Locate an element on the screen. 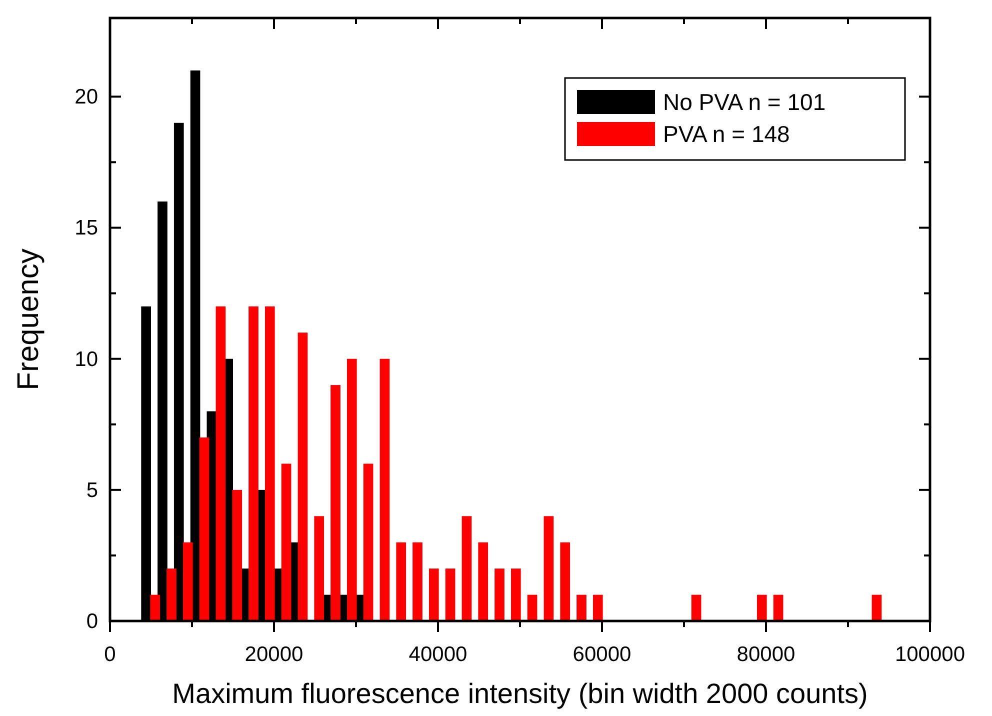 This screenshot has width=992, height=716. x-axis-title: Maximum fluorescence intensity (bin width 2000 counts) is located at coordinates (520, 693).